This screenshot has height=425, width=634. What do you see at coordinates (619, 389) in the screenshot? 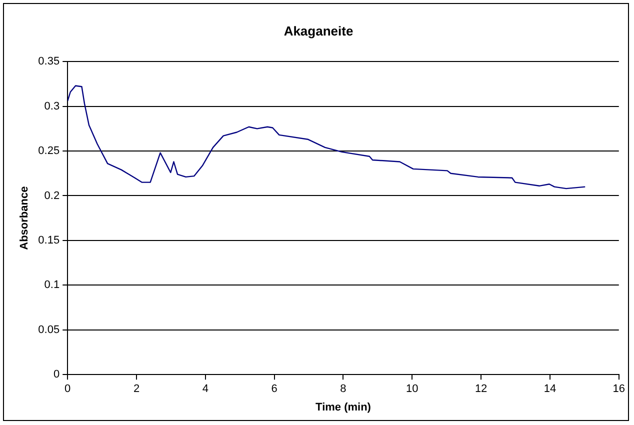
I see `x-tick-label: 16` at bounding box center [619, 389].